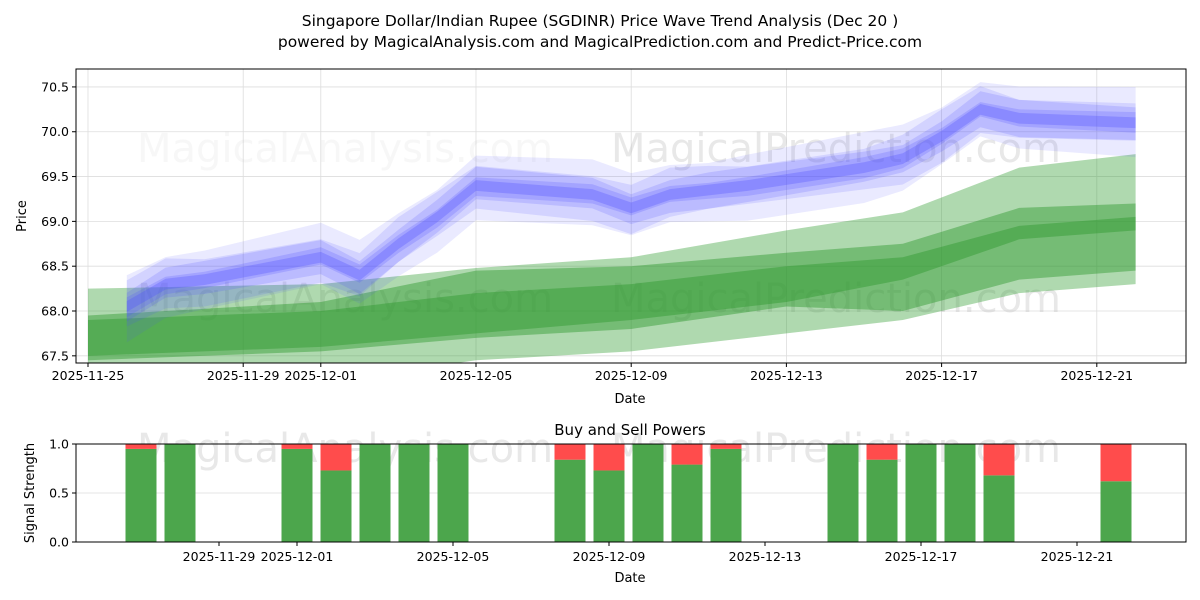 The height and width of the screenshot is (600, 1200). What do you see at coordinates (88, 375) in the screenshot?
I see `x-tick-label: 2025-11-25` at bounding box center [88, 375].